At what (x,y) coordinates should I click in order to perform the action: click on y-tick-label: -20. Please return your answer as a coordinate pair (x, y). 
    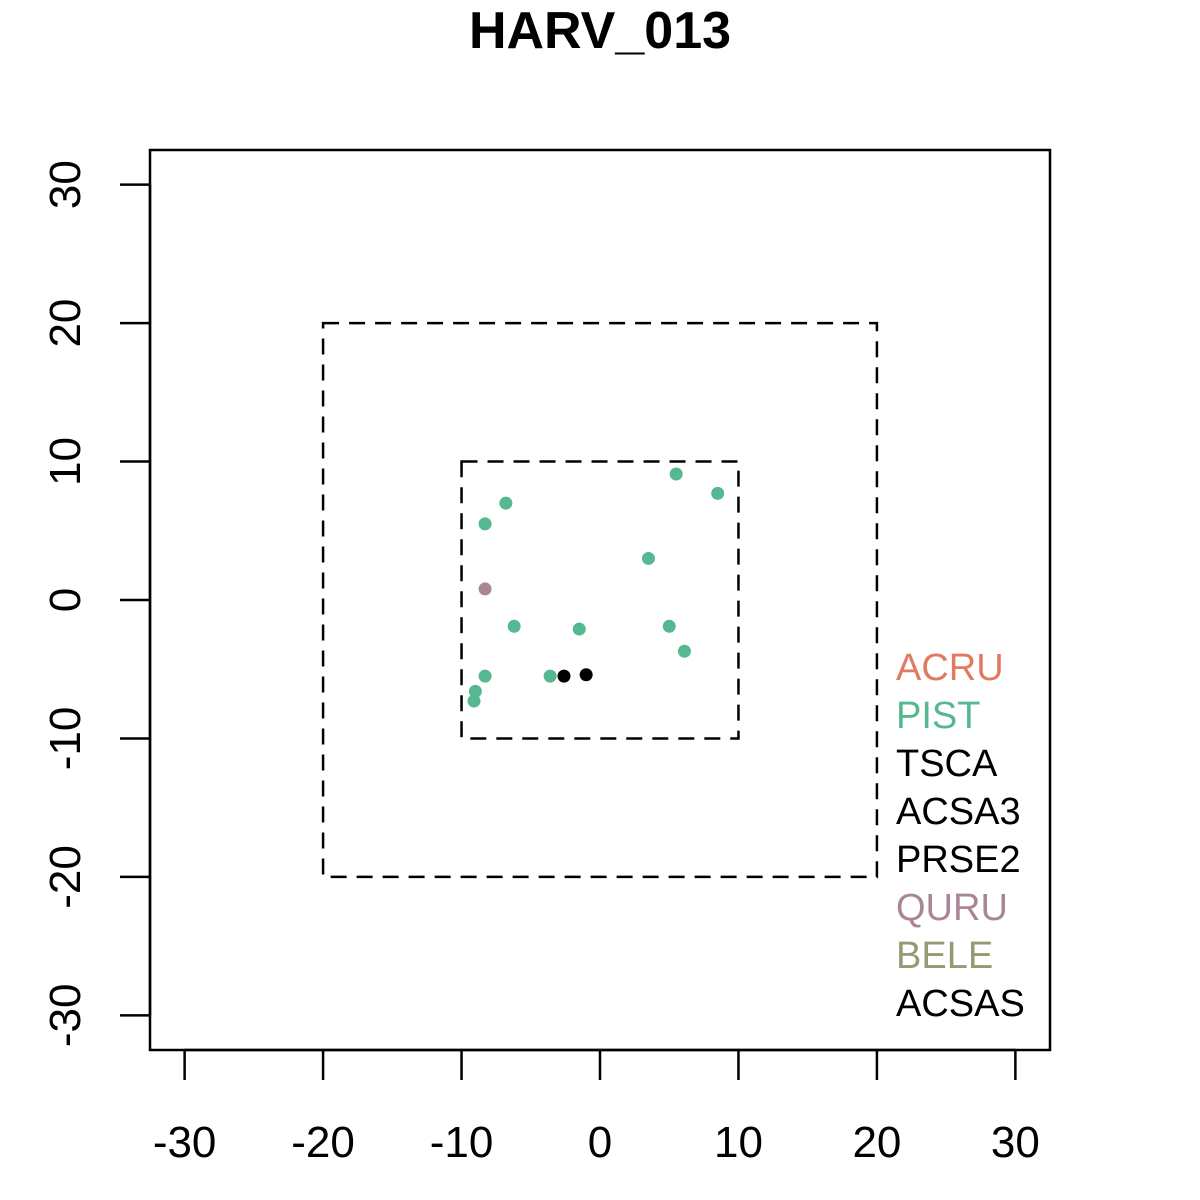
    Looking at the image, I should click on (65, 877).